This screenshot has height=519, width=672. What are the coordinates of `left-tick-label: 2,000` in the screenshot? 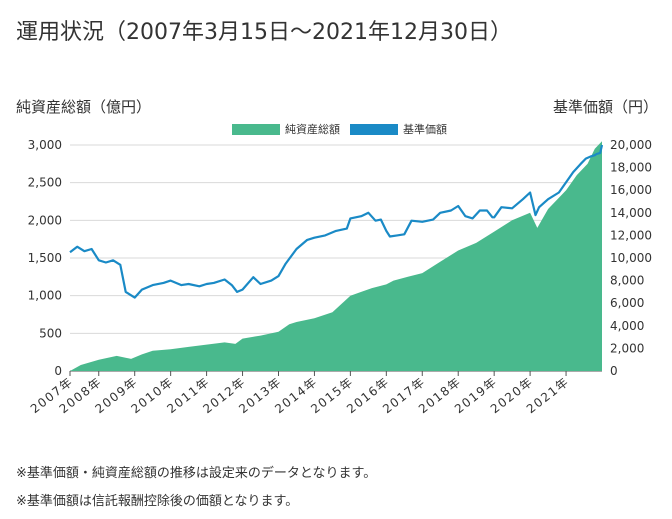 It's located at (45, 220).